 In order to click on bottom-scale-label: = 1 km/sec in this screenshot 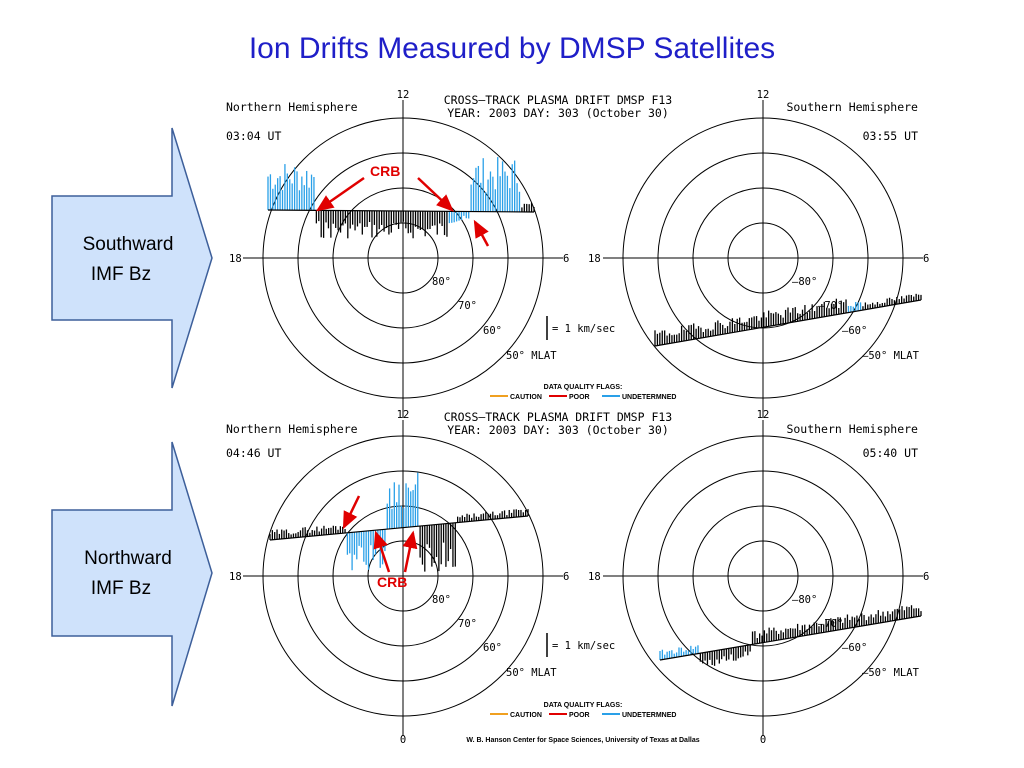, I will do `click(583, 646)`.